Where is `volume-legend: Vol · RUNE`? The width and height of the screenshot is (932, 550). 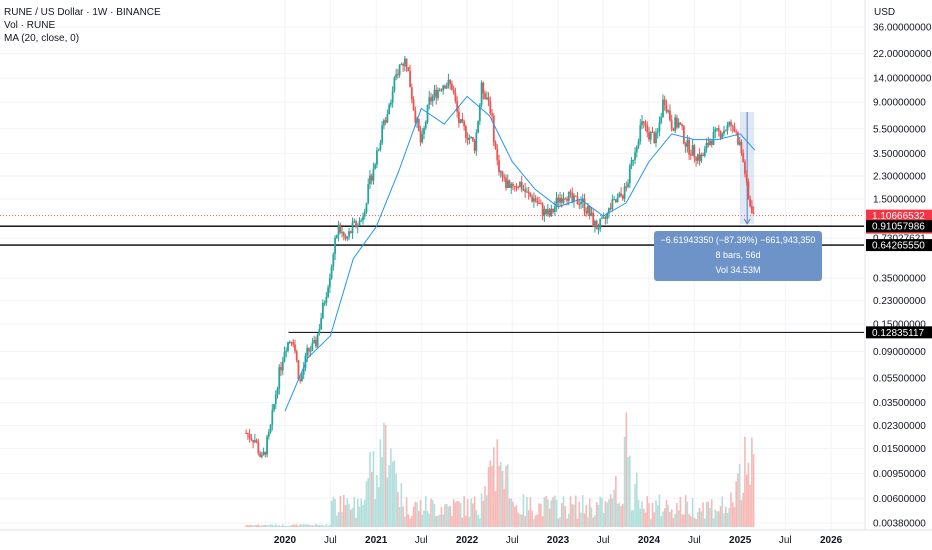
volume-legend: Vol · RUNE is located at coordinates (30, 25).